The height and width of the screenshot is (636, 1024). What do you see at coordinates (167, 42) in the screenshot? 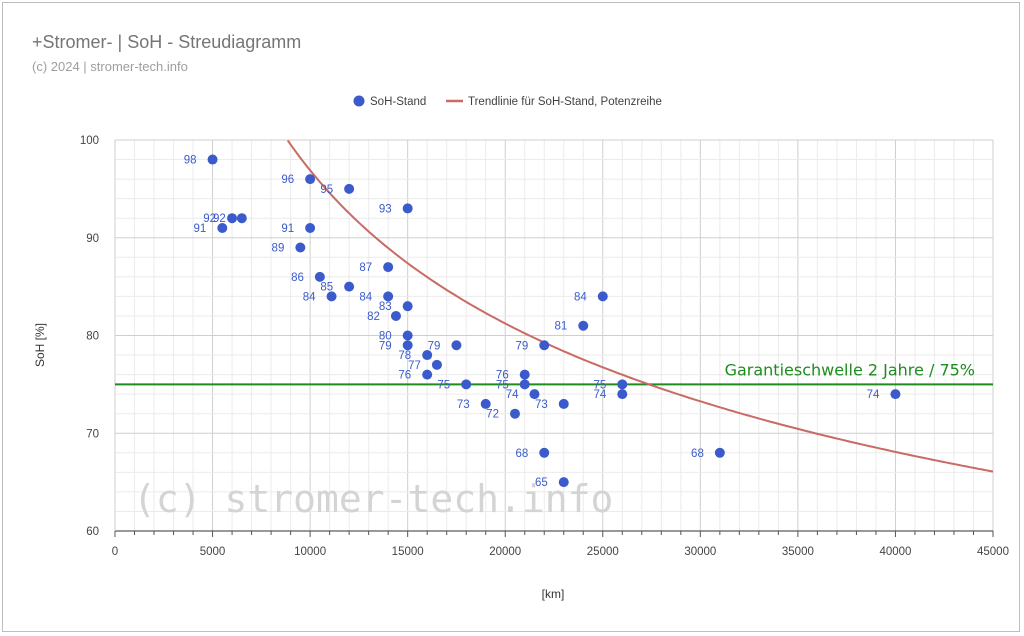
I see `chart-title: +Stromer- | SoH - Streudiagramm` at bounding box center [167, 42].